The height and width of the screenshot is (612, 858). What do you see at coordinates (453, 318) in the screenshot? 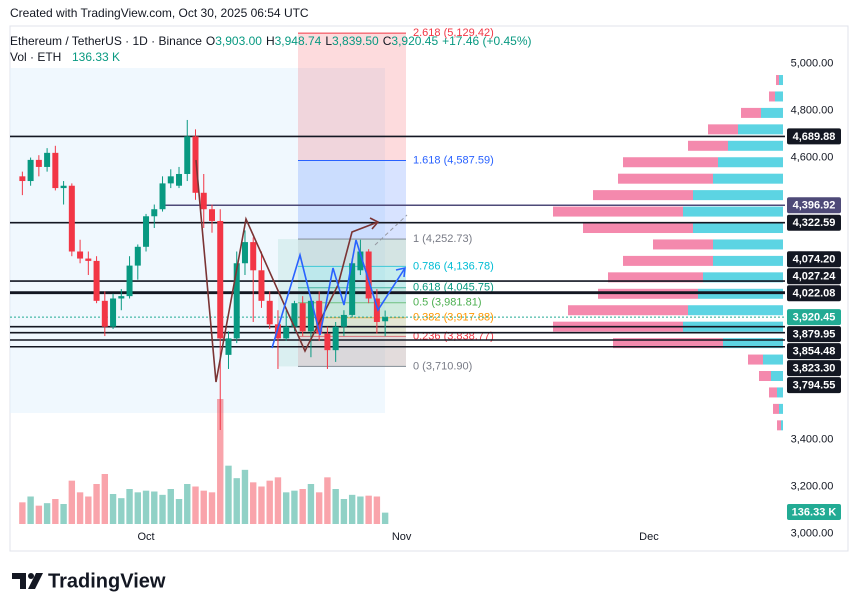
I see `fib-level-label: 0.382 (3,917.88)` at bounding box center [453, 318].